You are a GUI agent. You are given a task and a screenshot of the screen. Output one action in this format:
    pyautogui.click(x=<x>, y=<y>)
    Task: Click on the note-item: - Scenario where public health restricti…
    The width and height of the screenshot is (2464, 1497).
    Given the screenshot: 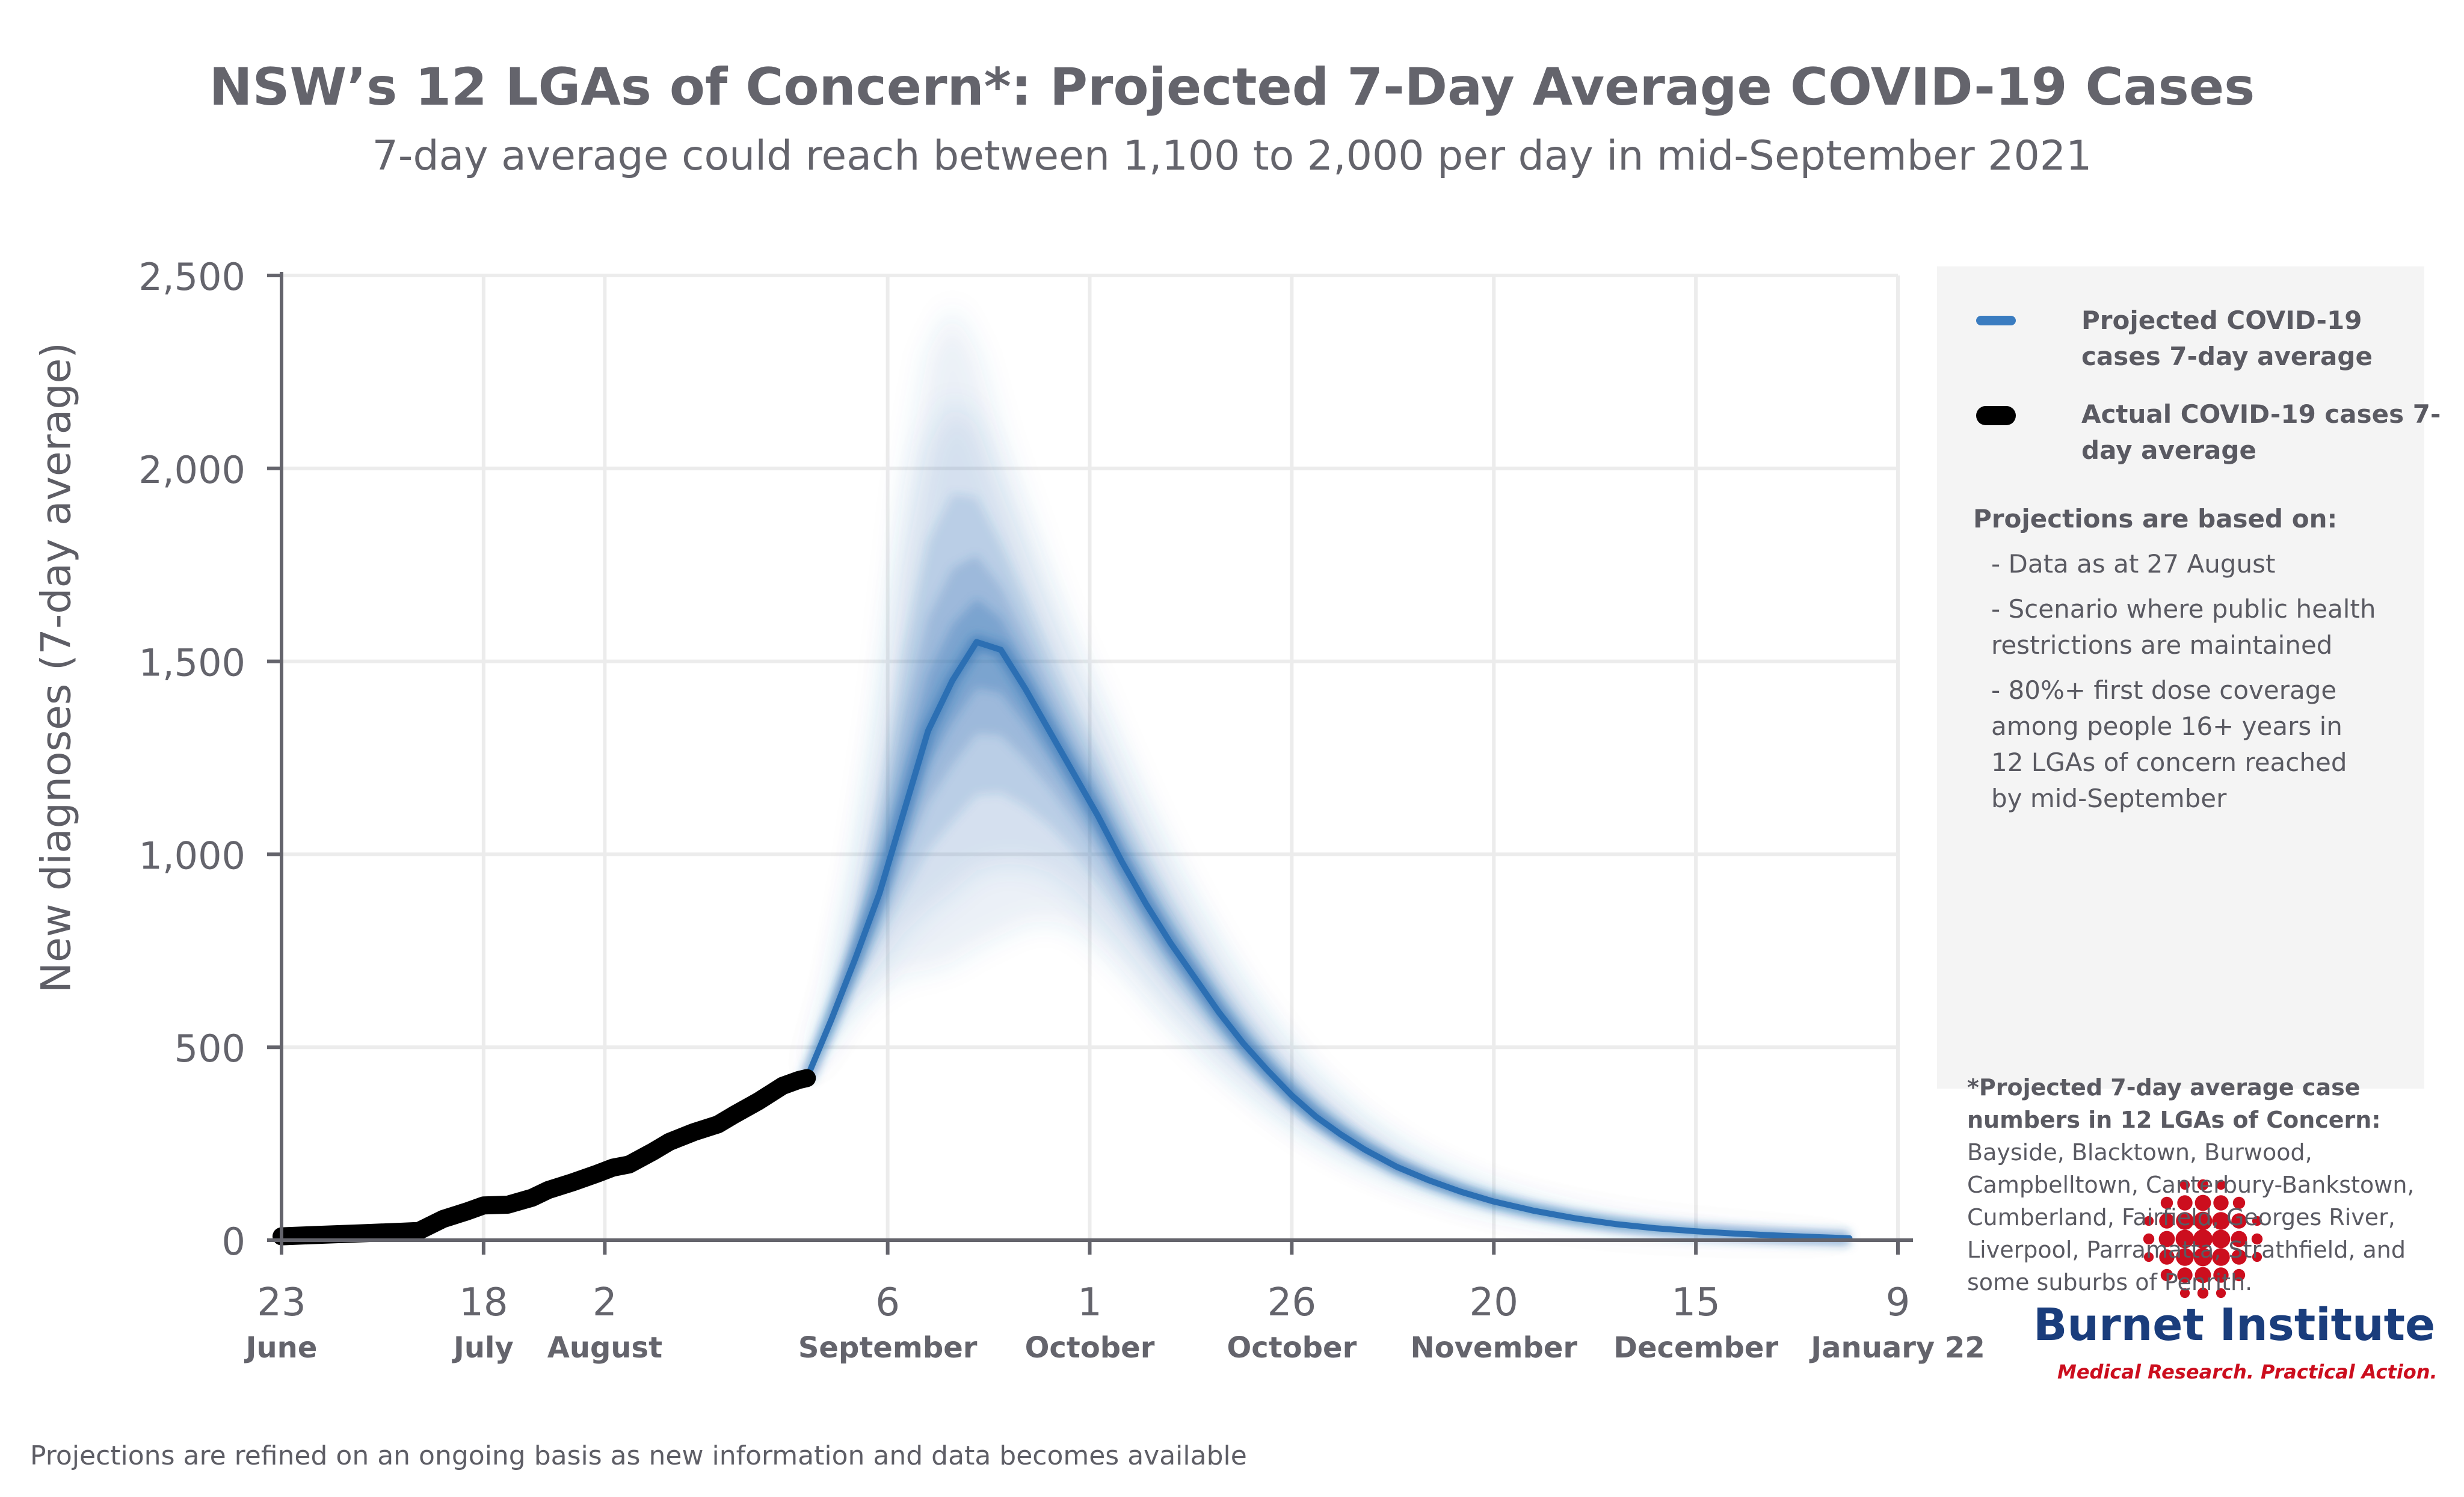 What is the action you would take?
    pyautogui.click(x=2183, y=627)
    